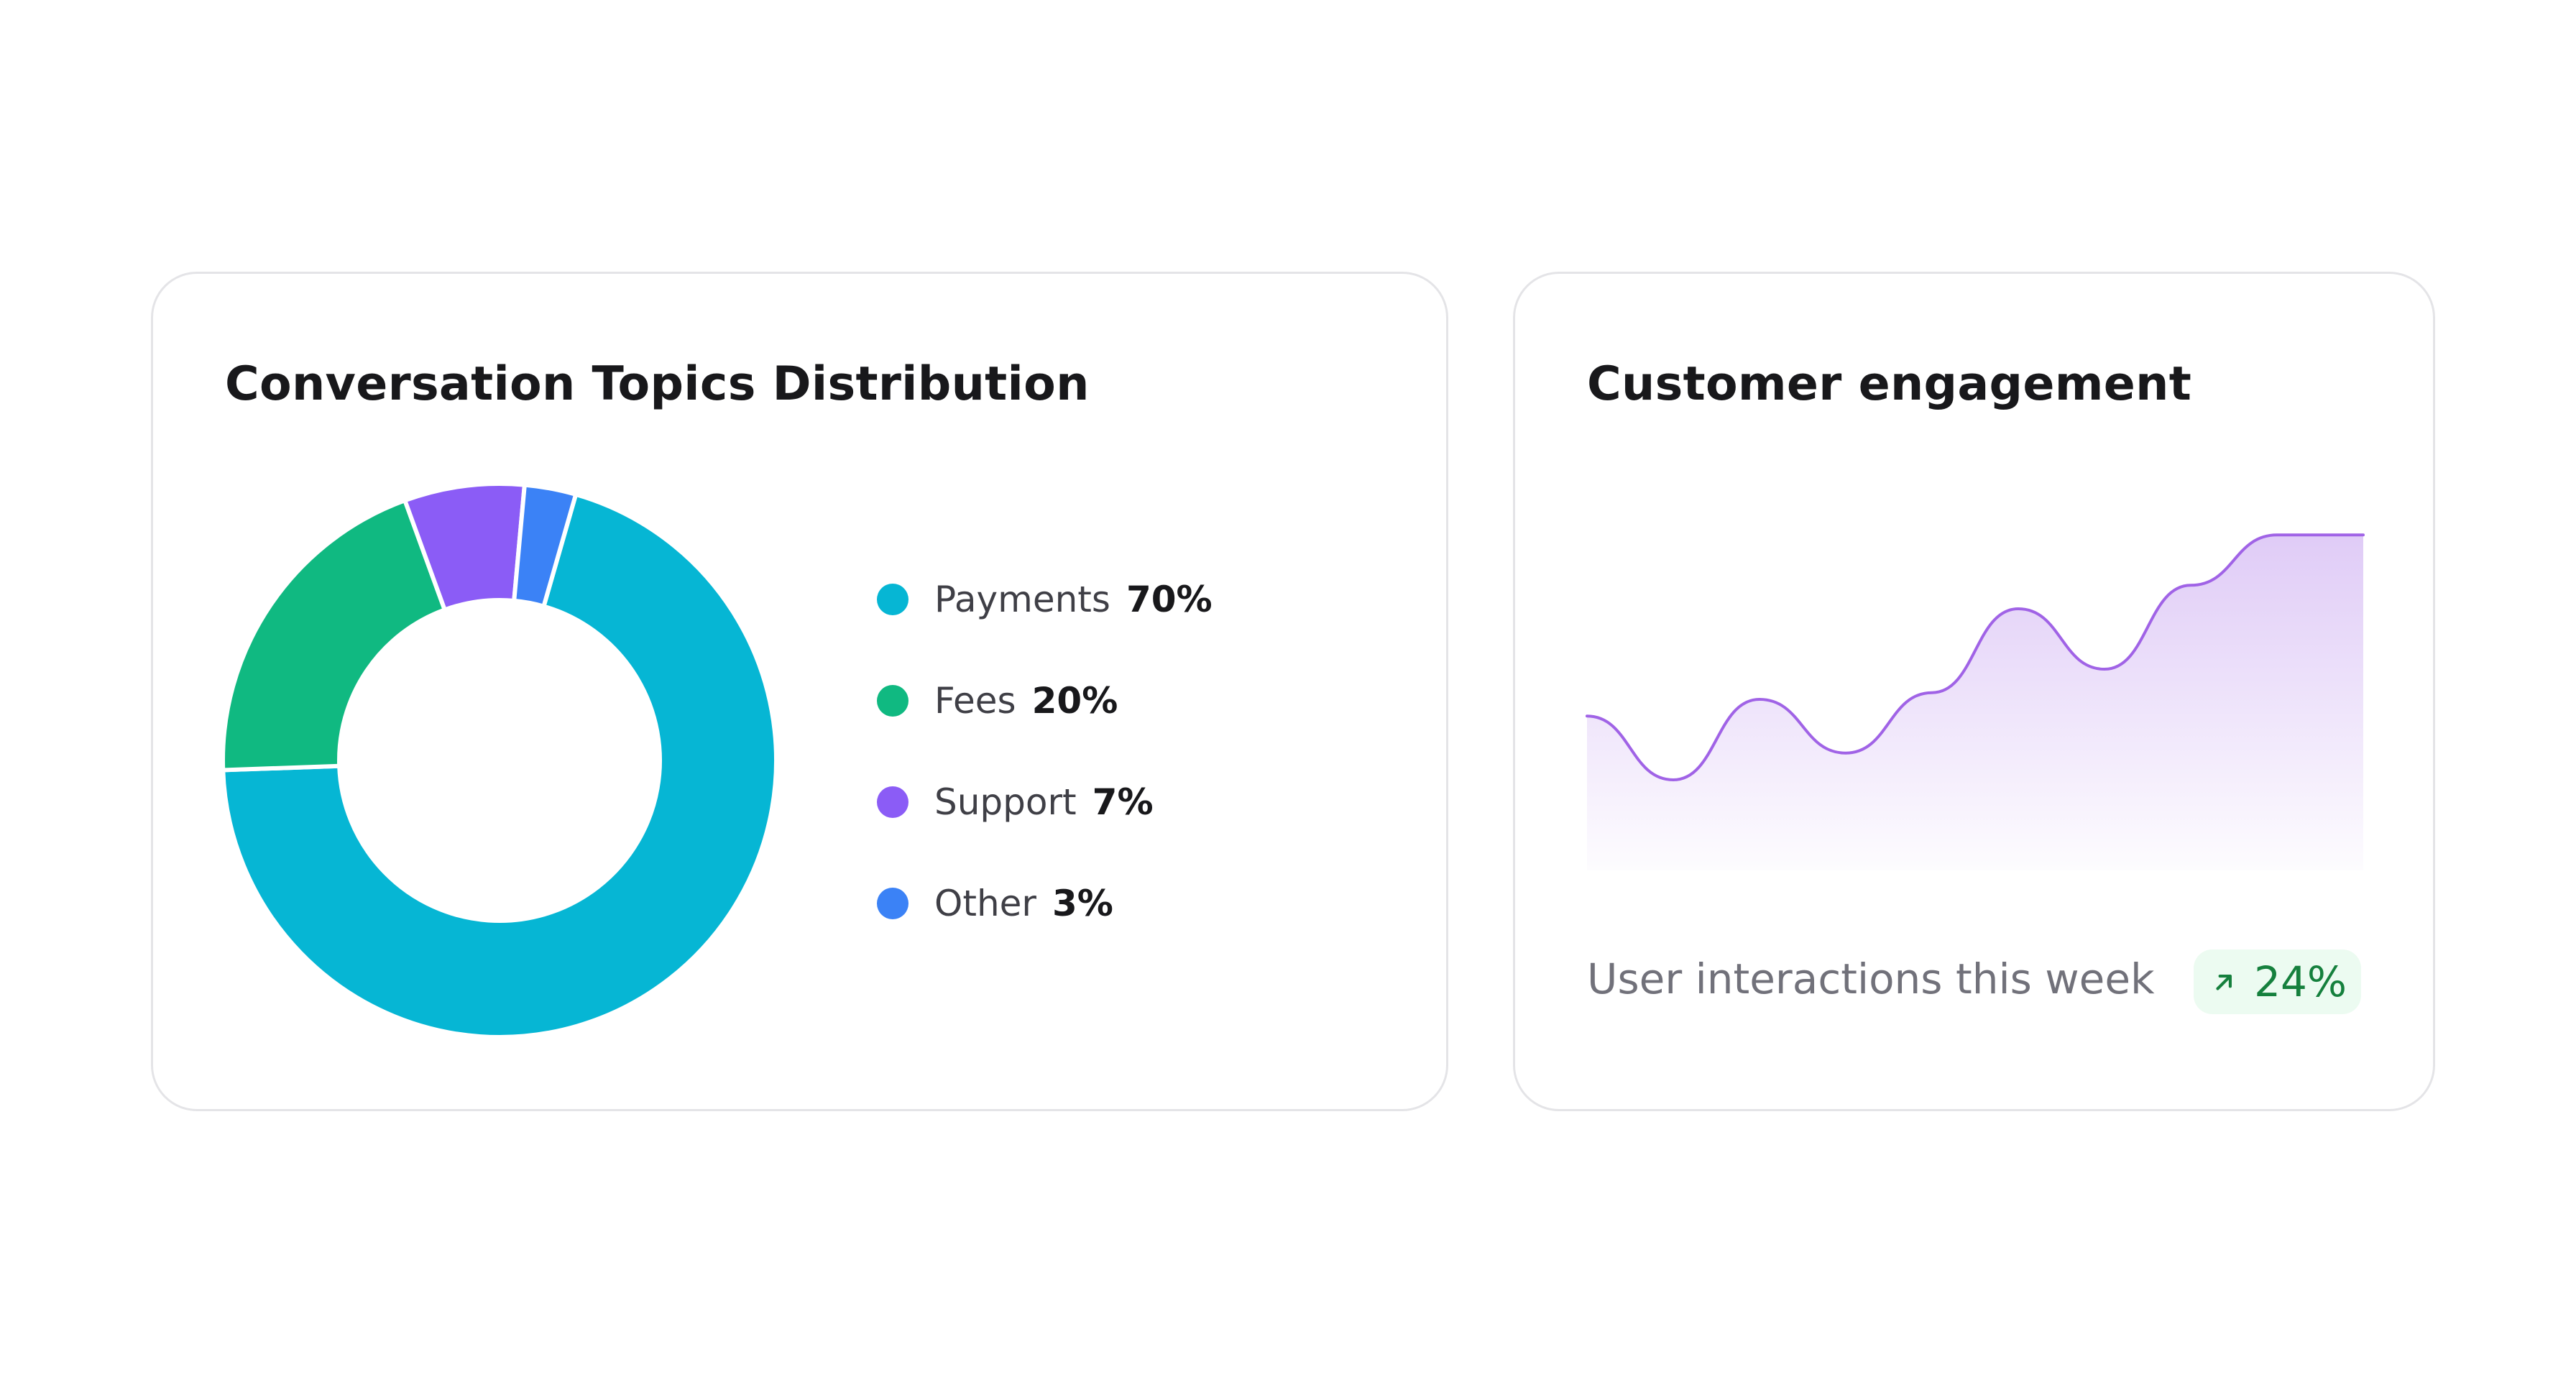 This screenshot has height=1380, width=2576. Describe the element at coordinates (499, 765) in the screenshot. I see `donut-slice-payments` at that location.